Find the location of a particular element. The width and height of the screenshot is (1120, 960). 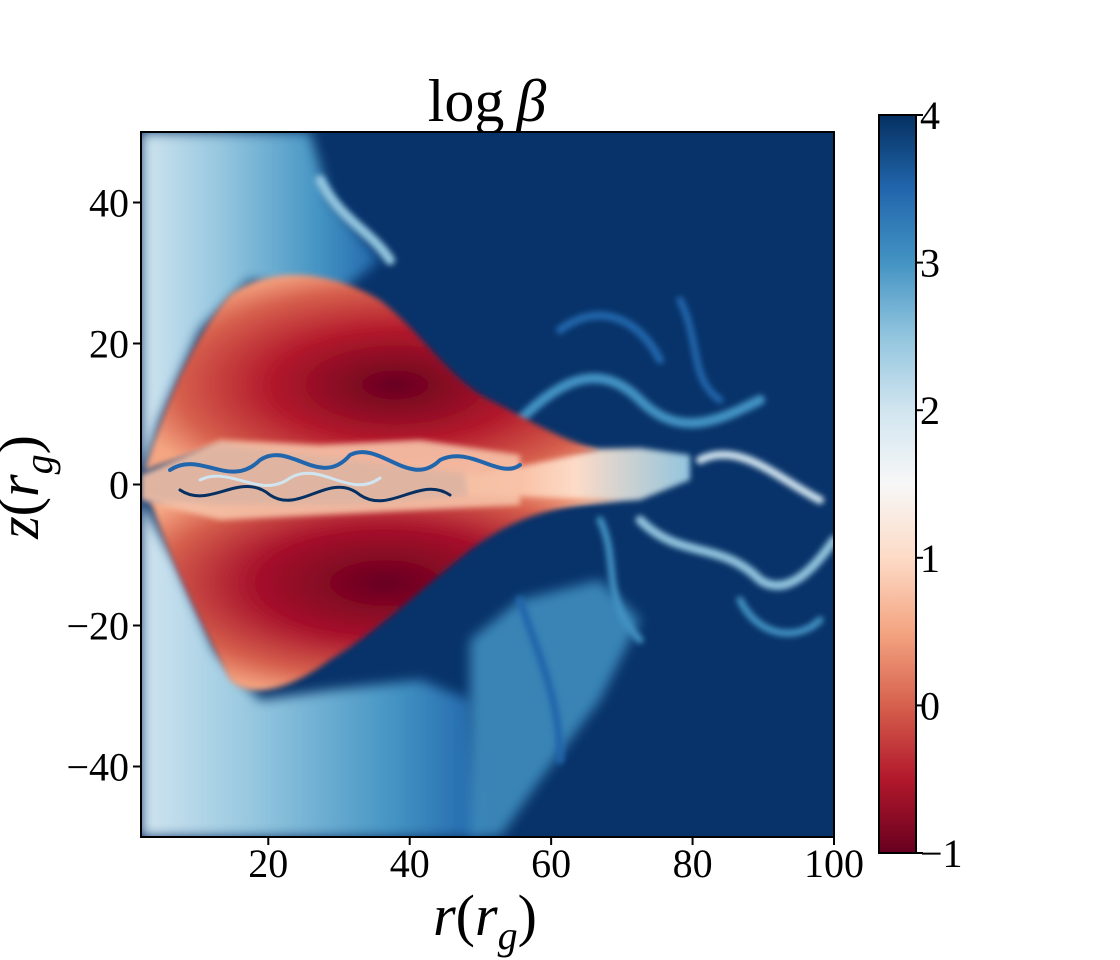

midplane-disk-region is located at coordinates (330, 480).